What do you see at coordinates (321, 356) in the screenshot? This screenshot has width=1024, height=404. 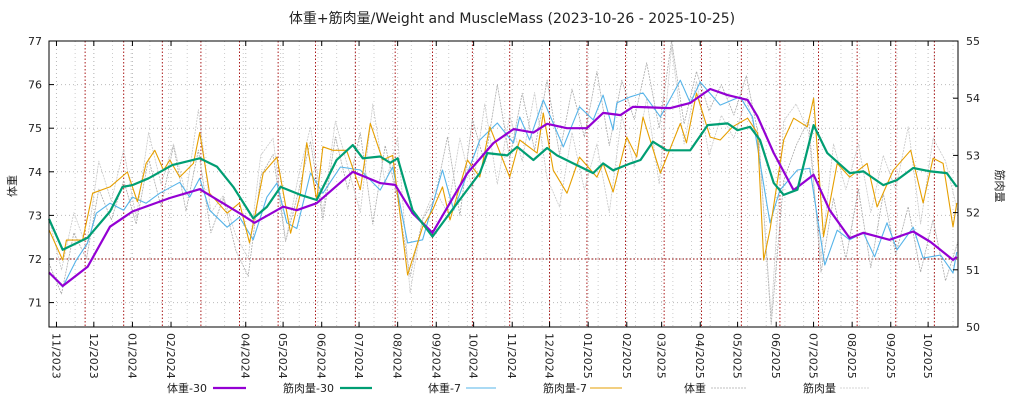 I see `x-tick-label: 06/2024` at bounding box center [321, 356].